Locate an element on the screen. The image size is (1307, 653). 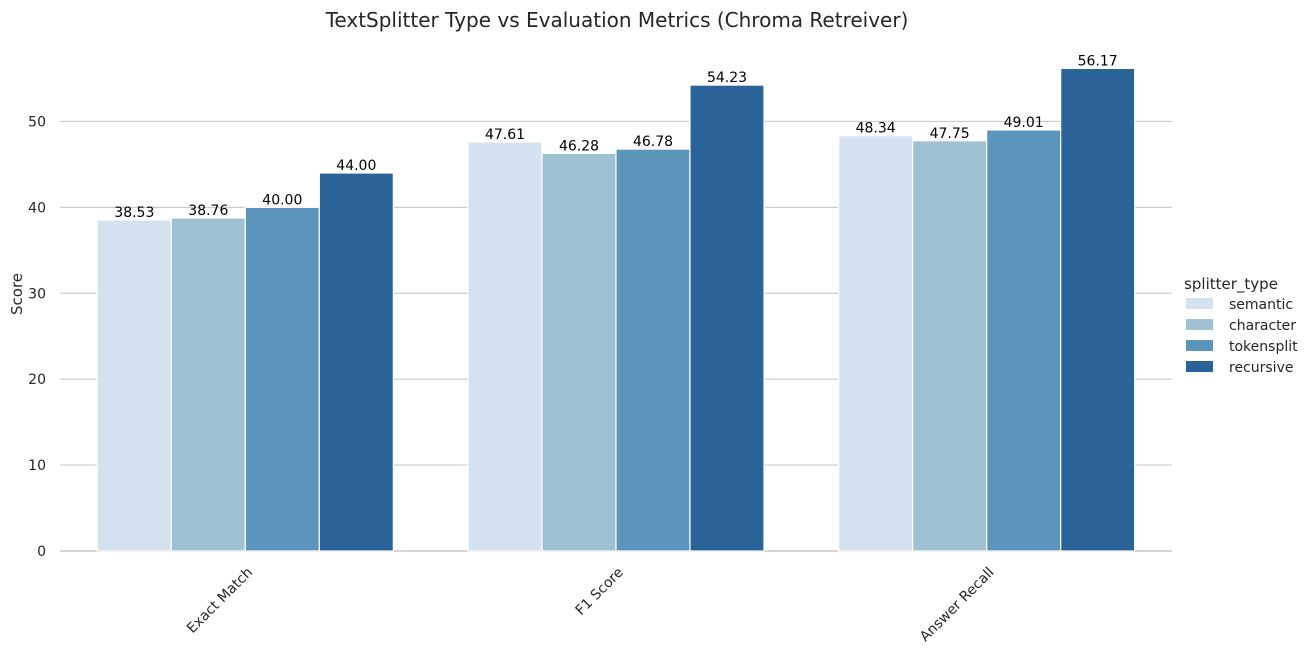
legend-item-label: semantic is located at coordinates (1261, 305).